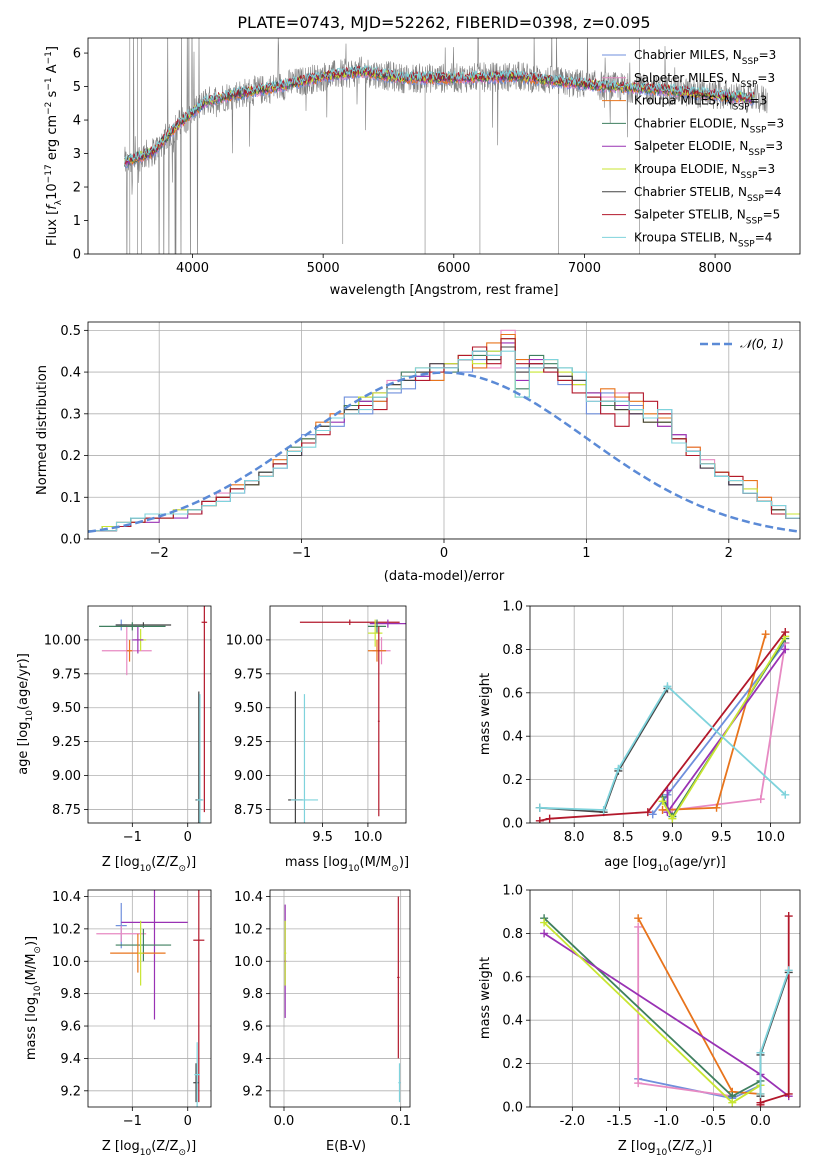 This screenshot has height=1170, width=819. I want to click on mass-vs-z-xlabel: Z [log10(Z/Z⊙)], so click(149, 1148).